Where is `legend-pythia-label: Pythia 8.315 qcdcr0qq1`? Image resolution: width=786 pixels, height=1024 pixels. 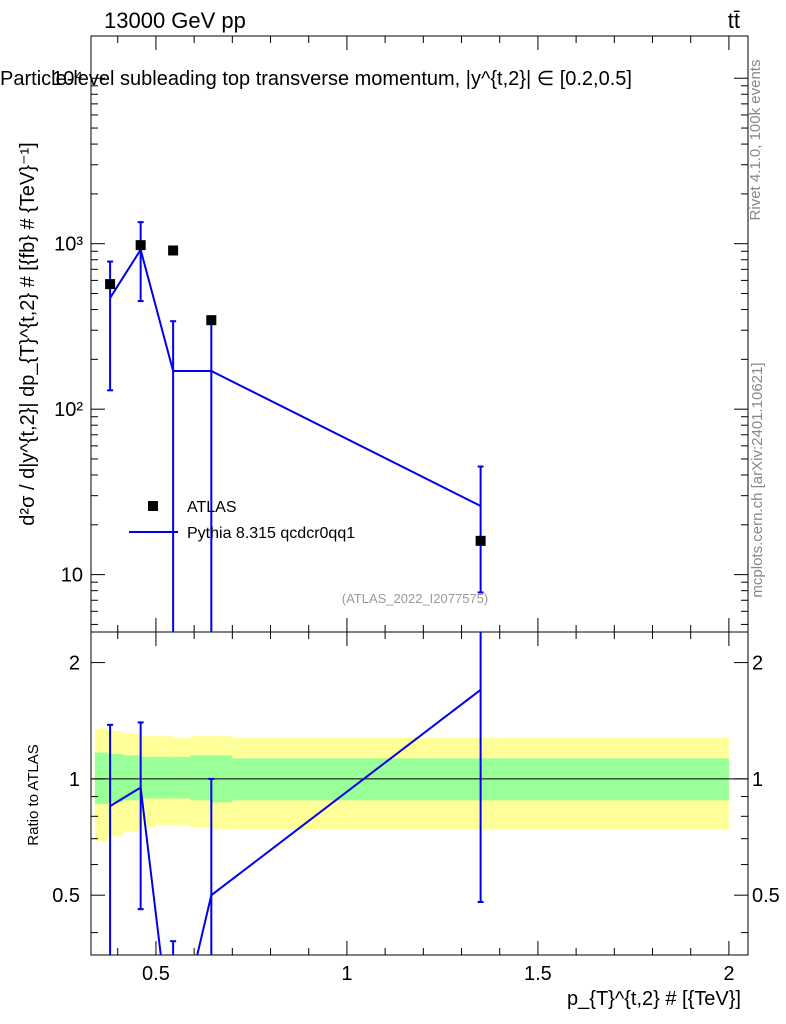
legend-pythia-label: Pythia 8.315 qcdcr0qq1 is located at coordinates (271, 533).